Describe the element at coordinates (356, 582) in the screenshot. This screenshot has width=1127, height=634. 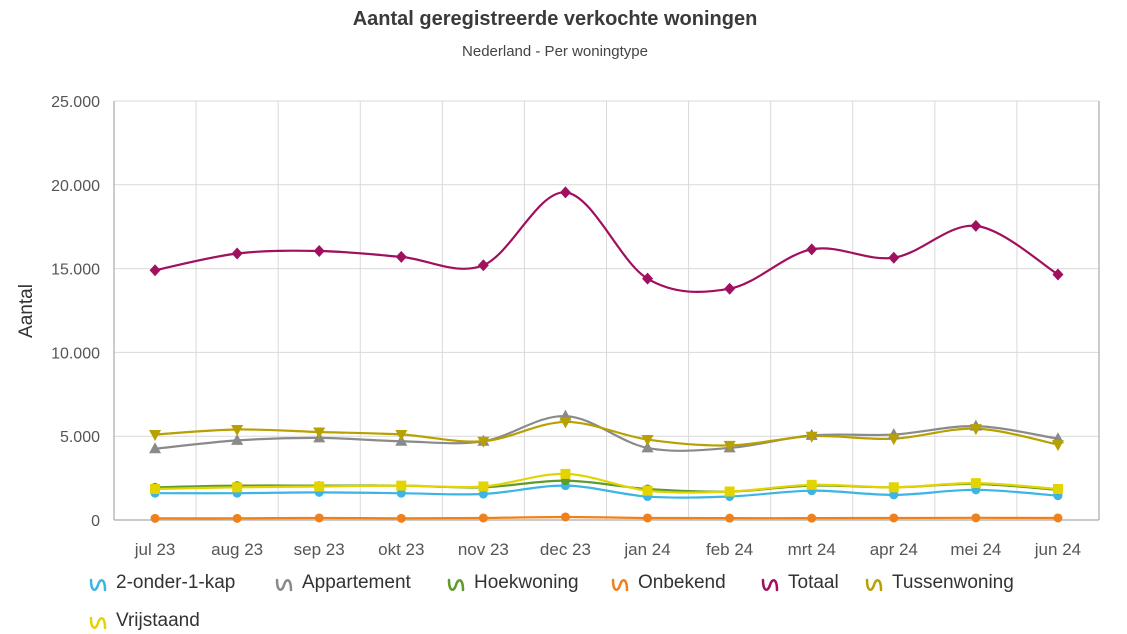
I see `legend-label: Appartement` at that location.